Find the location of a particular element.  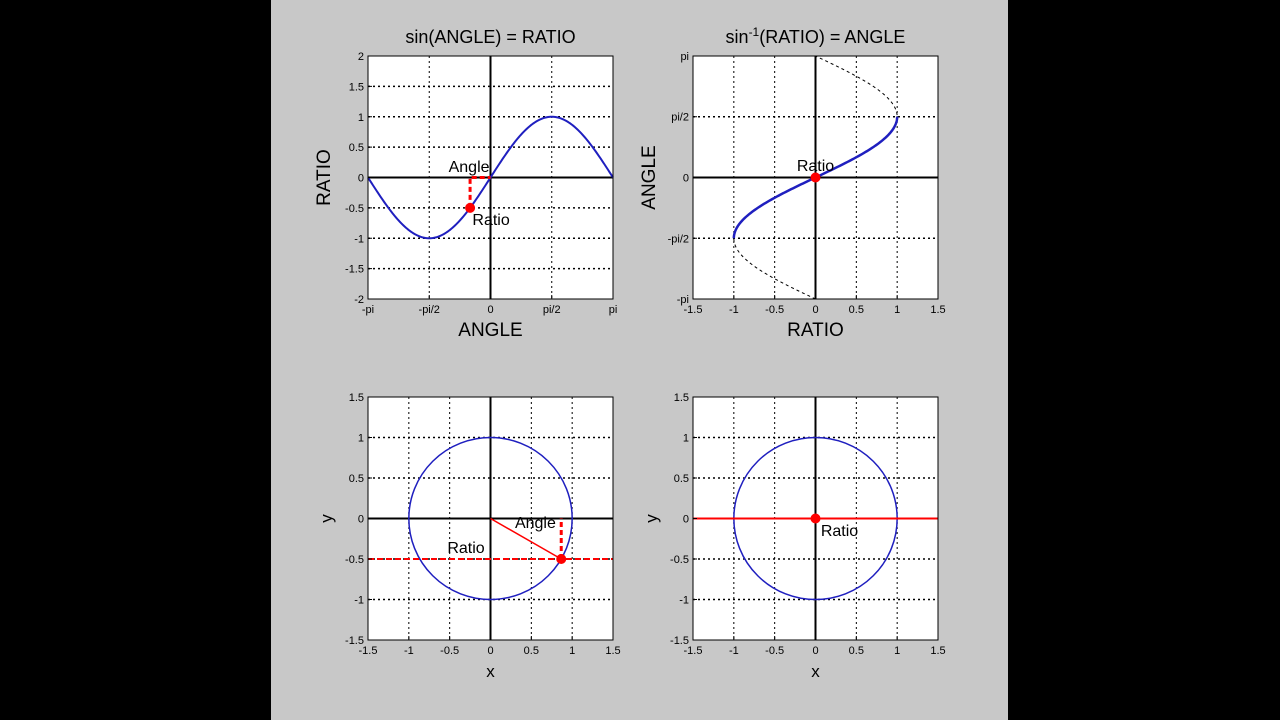

x-tick-label: -pi/2 is located at coordinates (429, 310).